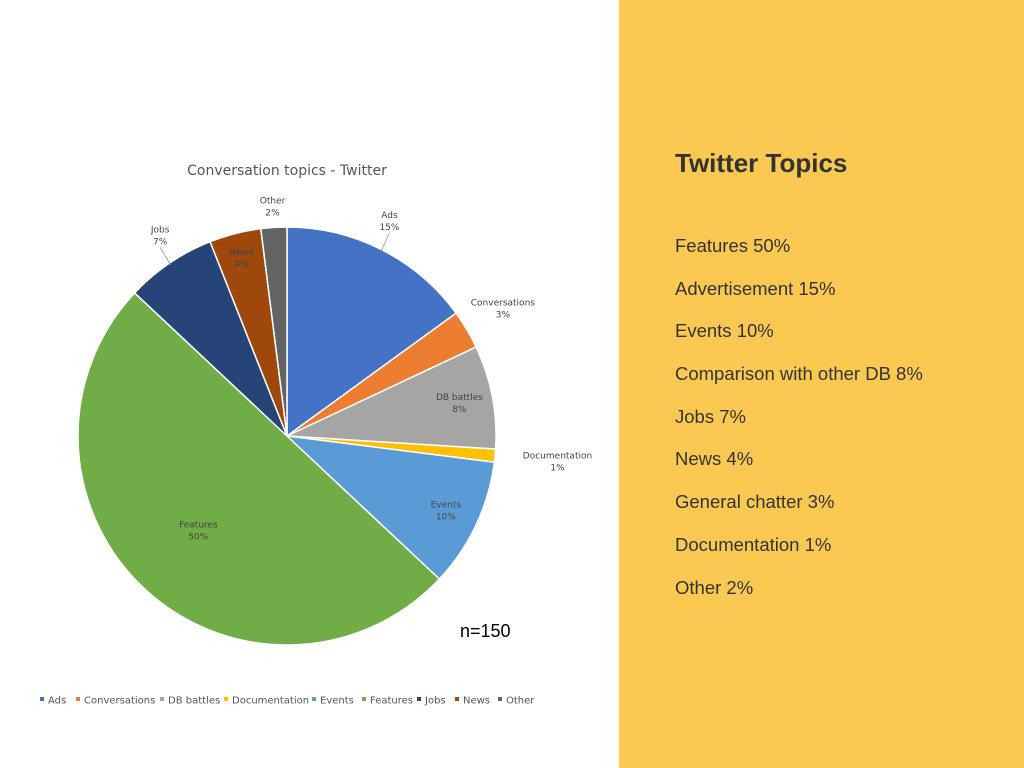  Describe the element at coordinates (390, 507) in the screenshot. I see `pie-slice-events` at that location.